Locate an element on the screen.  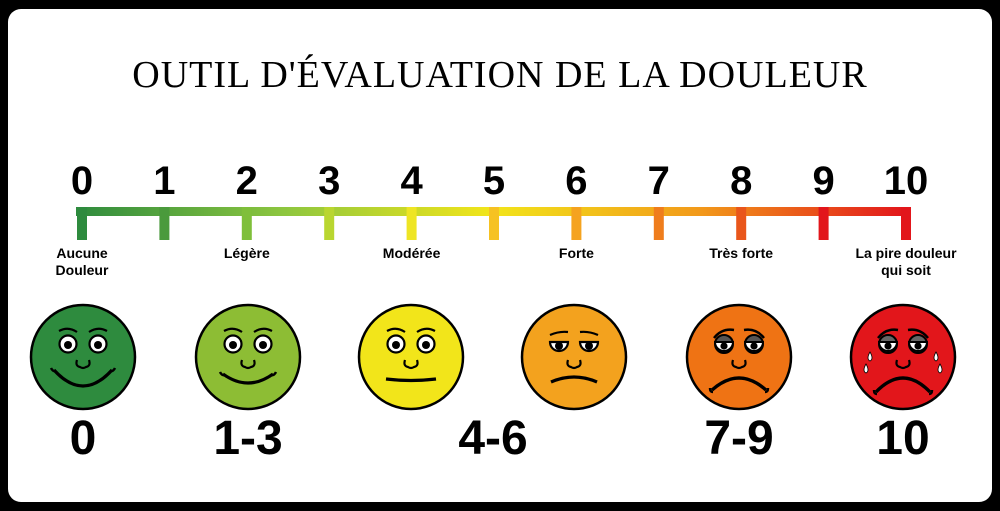
scale-number-3: 3 is located at coordinates (329, 181).